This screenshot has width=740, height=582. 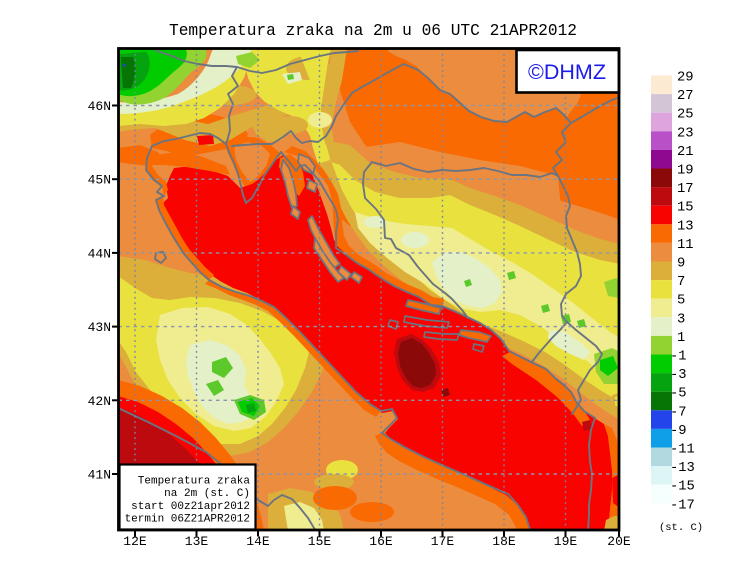 What do you see at coordinates (681, 282) in the screenshot?
I see `svg-text: 7` at bounding box center [681, 282].